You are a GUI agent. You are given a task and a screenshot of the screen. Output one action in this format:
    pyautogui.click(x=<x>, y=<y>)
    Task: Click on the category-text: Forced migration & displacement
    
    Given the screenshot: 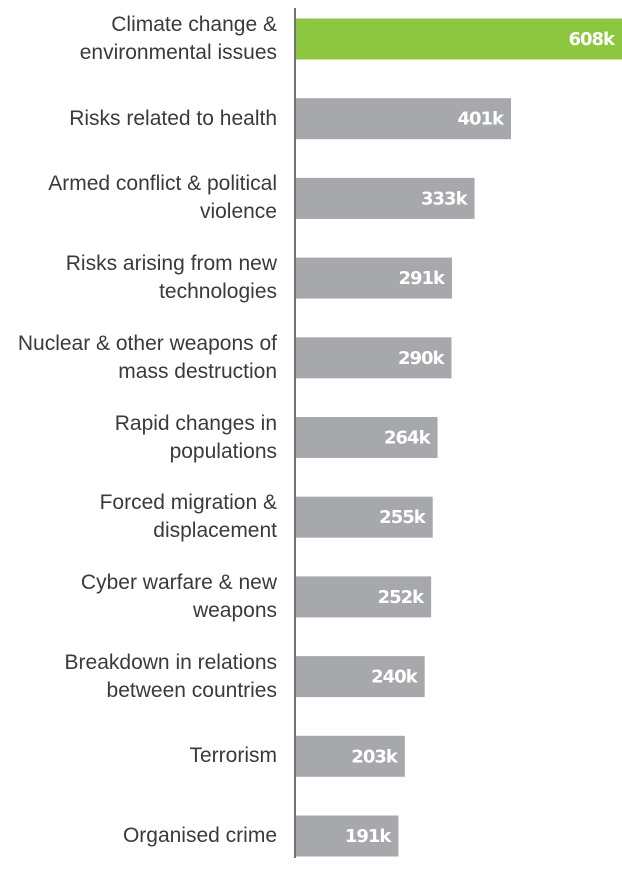 What is the action you would take?
    pyautogui.click(x=188, y=517)
    